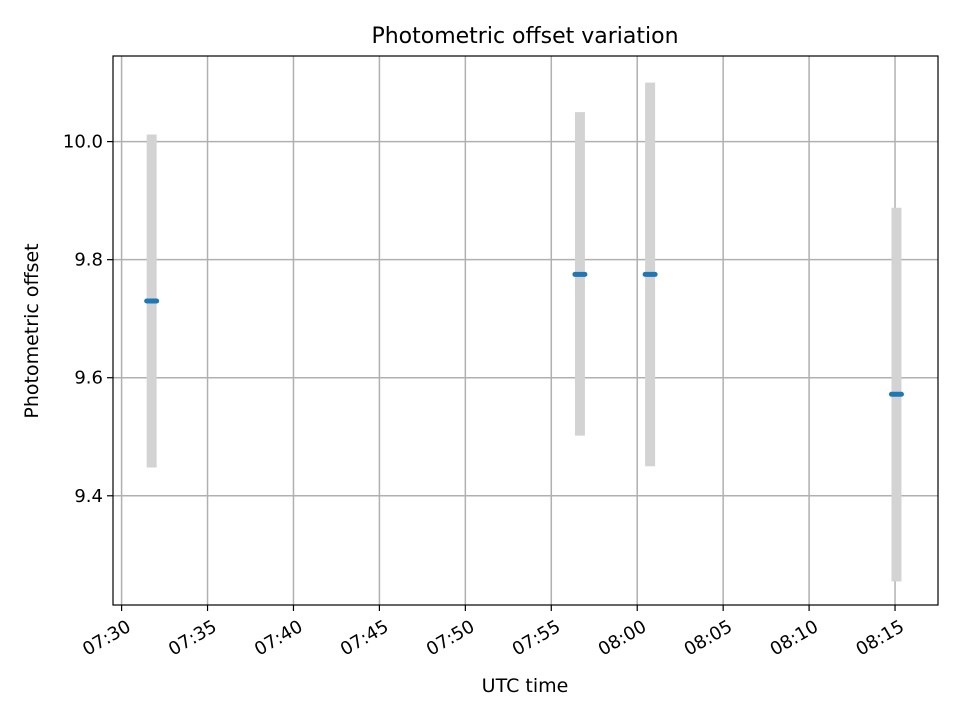 The height and width of the screenshot is (720, 960). Describe the element at coordinates (83, 142) in the screenshot. I see `y-tick-label: 10.0` at that location.